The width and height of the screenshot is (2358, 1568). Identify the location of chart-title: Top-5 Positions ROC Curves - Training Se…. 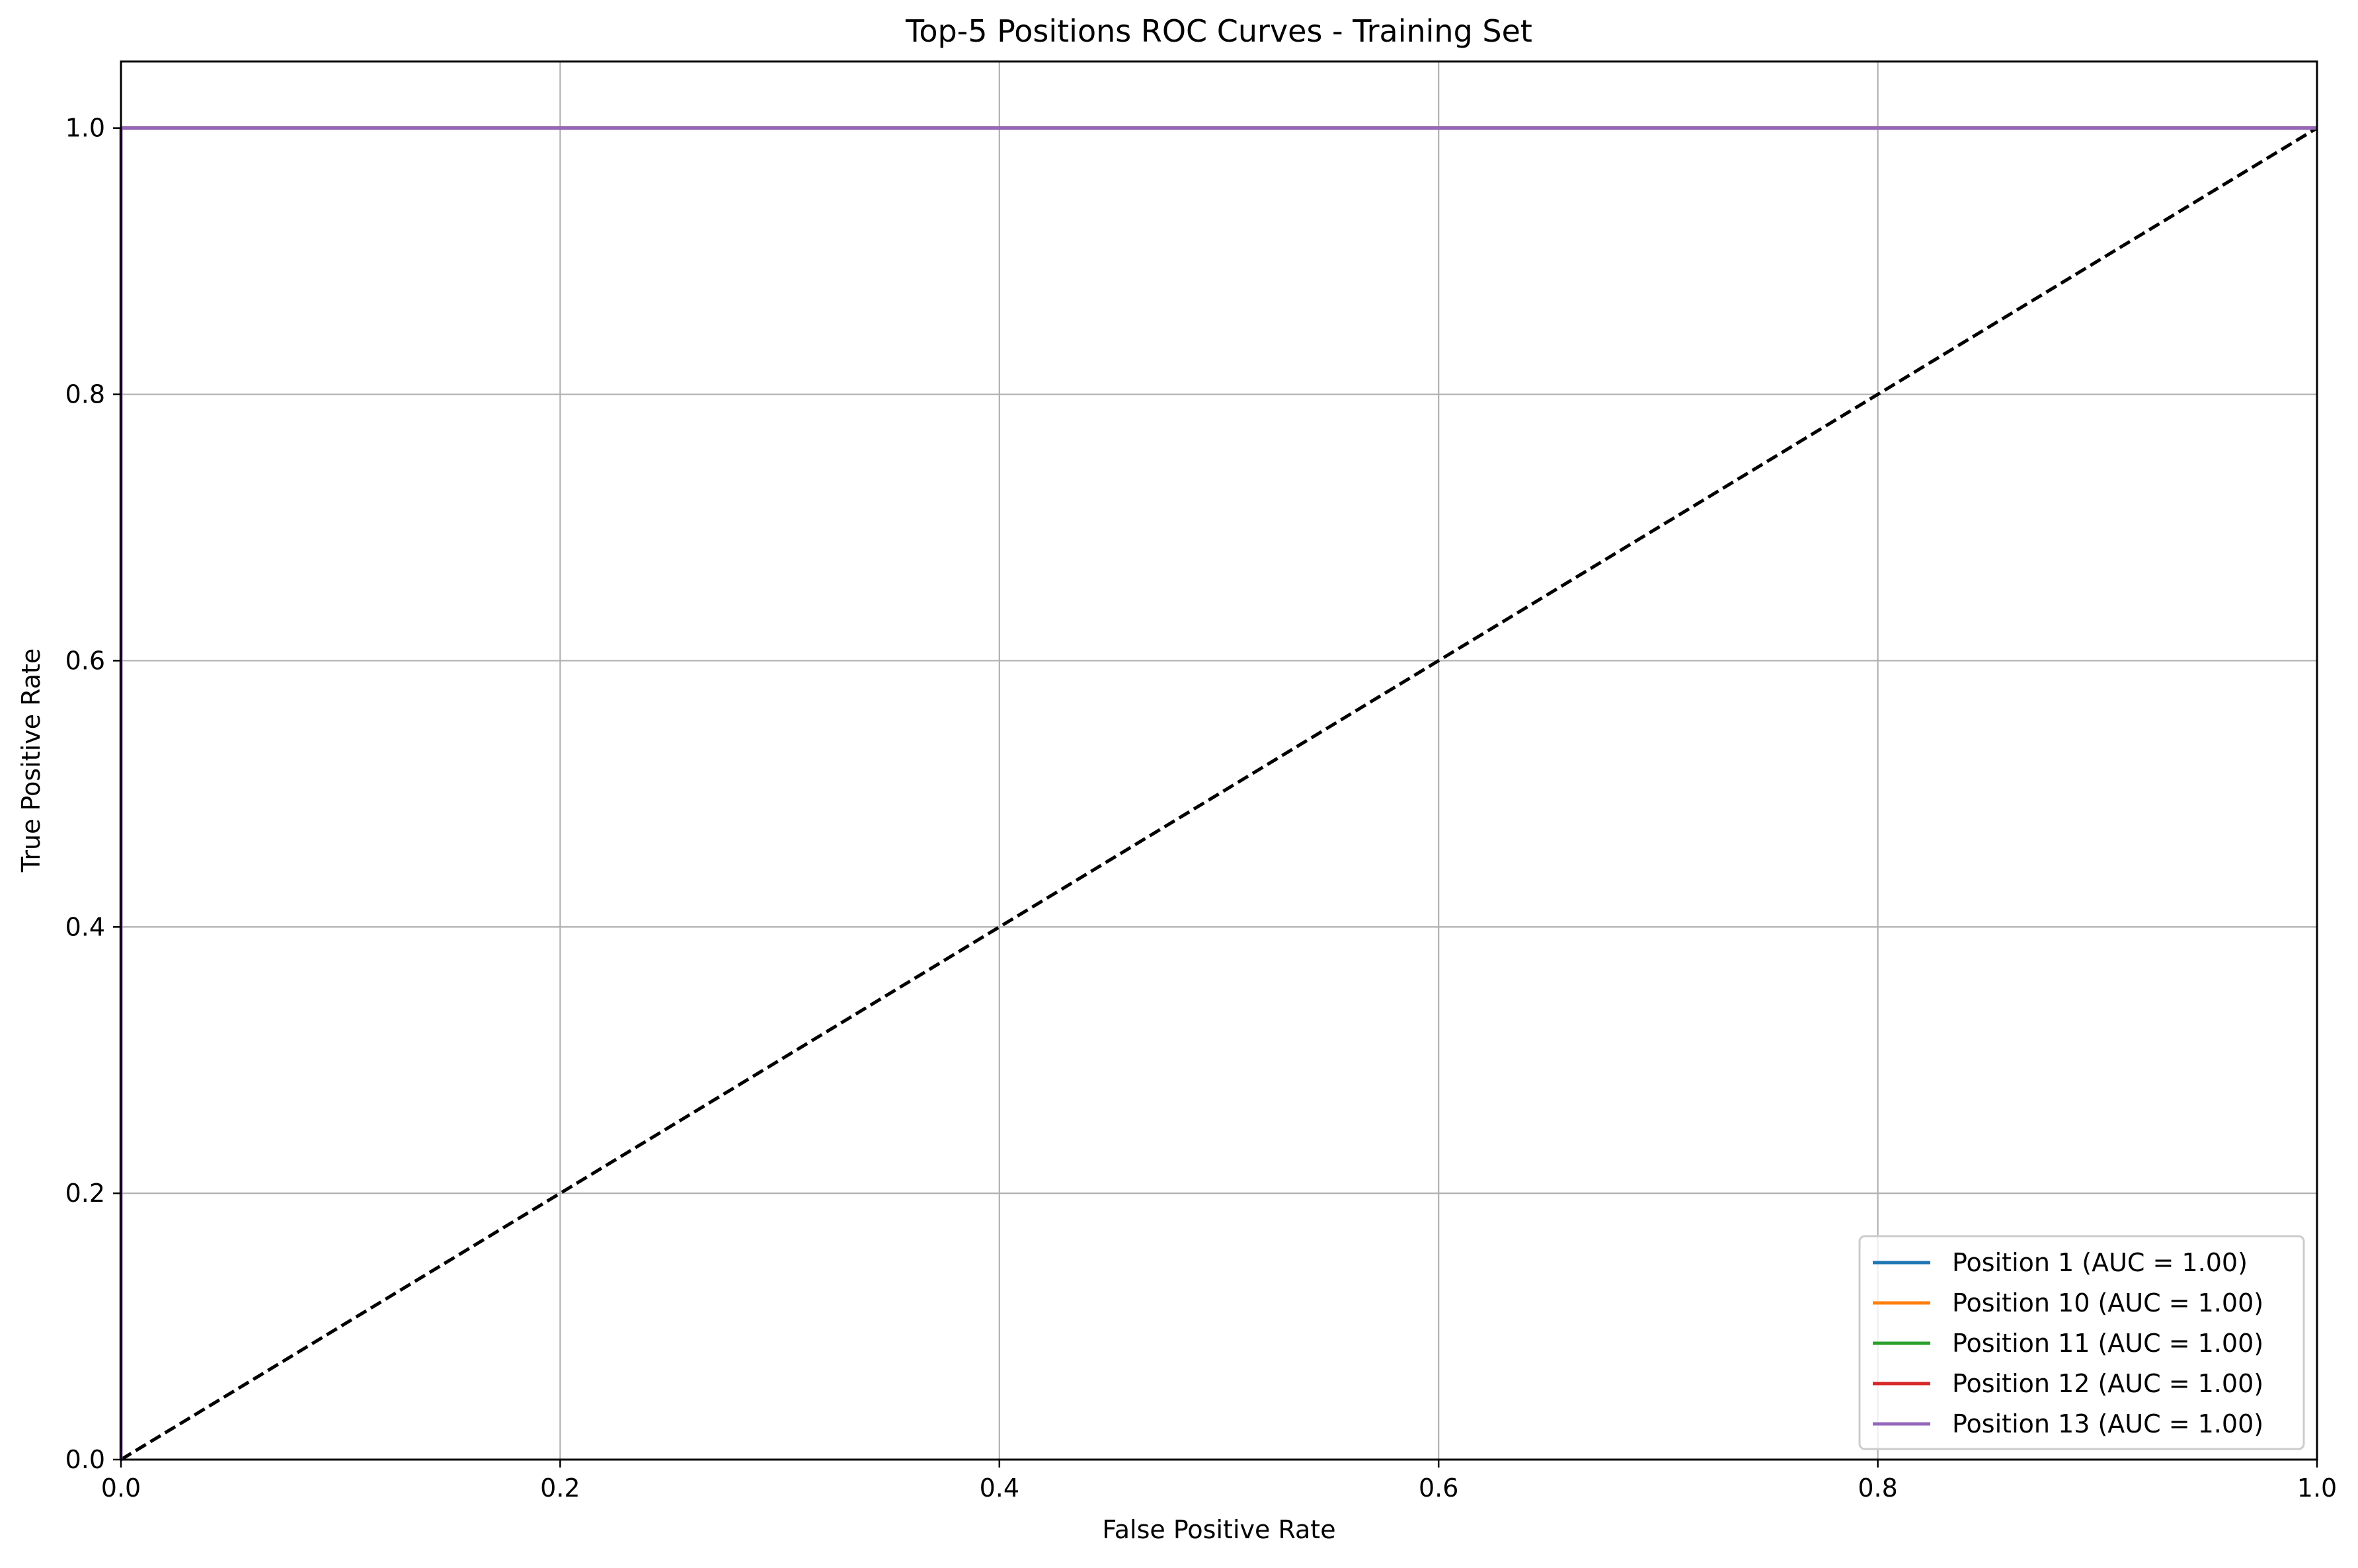
(1218, 31).